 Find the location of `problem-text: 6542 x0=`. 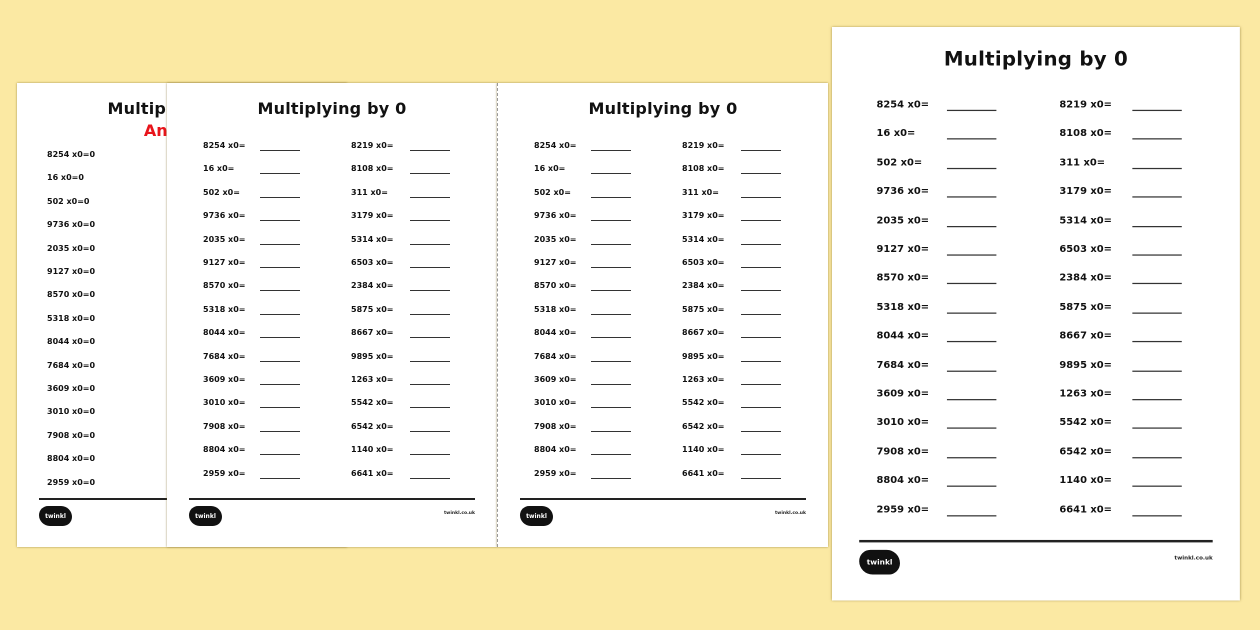

problem-text: 6542 x0= is located at coordinates (703, 426).